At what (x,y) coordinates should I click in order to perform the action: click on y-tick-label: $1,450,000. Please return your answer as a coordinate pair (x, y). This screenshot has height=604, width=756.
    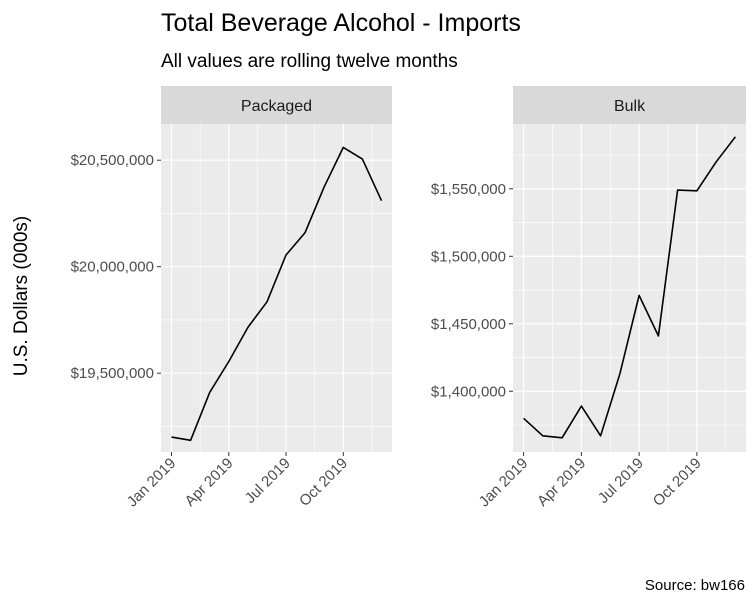
    Looking at the image, I should click on (468, 324).